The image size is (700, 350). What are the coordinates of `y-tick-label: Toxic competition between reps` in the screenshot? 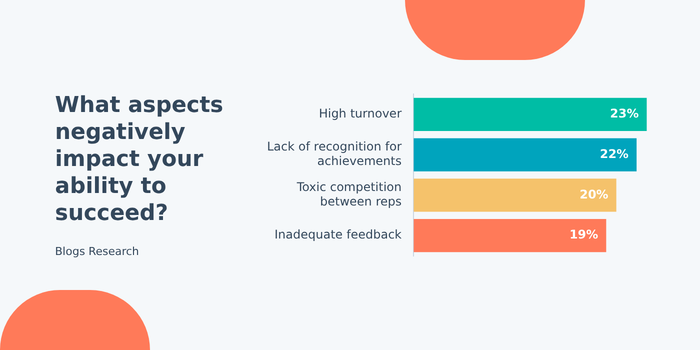 It's located at (349, 194).